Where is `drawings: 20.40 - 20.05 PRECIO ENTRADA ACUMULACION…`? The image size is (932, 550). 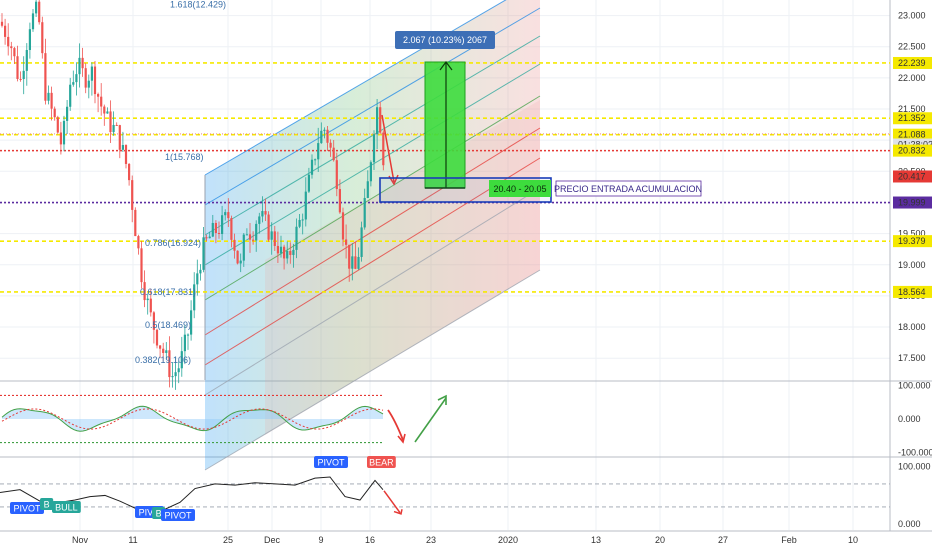 drawings: 20.40 - 20.05 PRECIO ENTRADA ACUMULACION… is located at coordinates (540, 117).